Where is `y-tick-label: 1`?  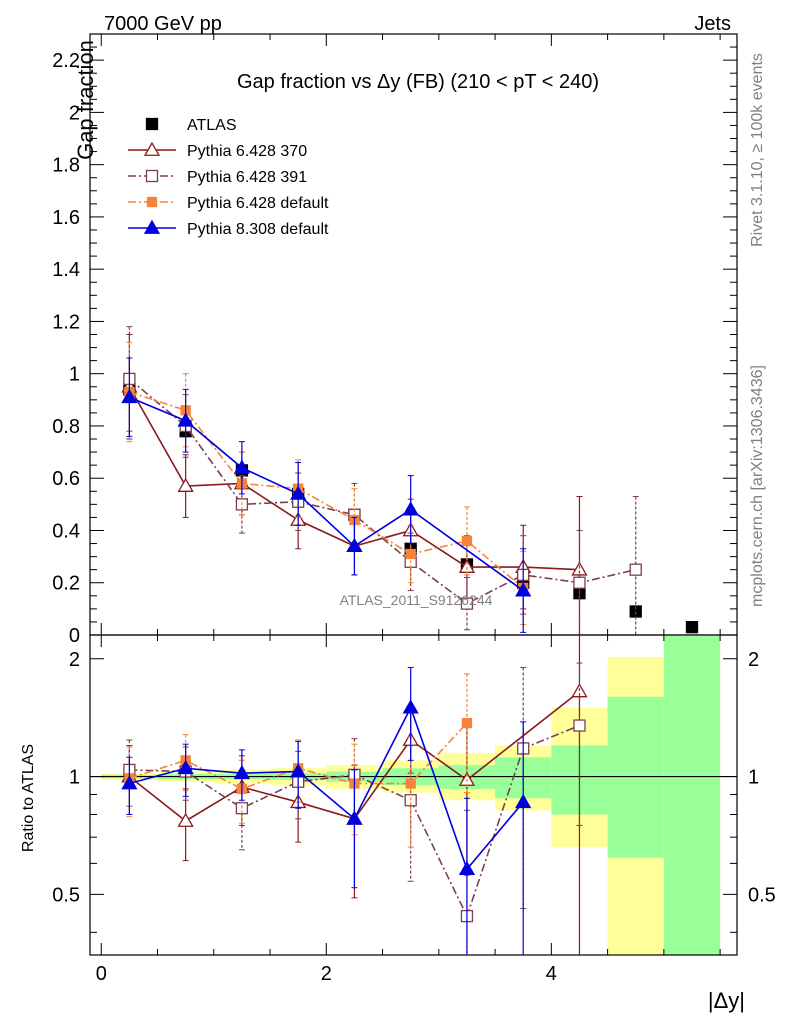
y-tick-label: 1 is located at coordinates (74, 375).